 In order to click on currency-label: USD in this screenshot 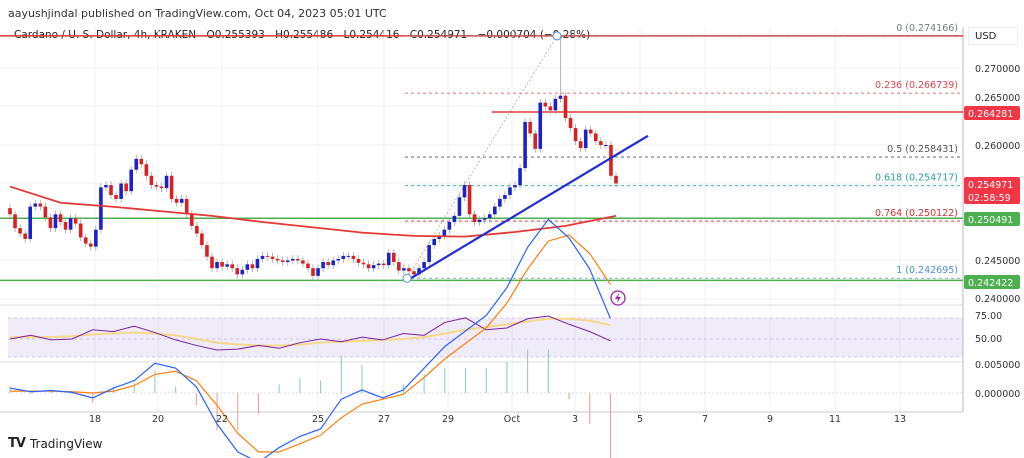, I will do `click(993, 36)`.